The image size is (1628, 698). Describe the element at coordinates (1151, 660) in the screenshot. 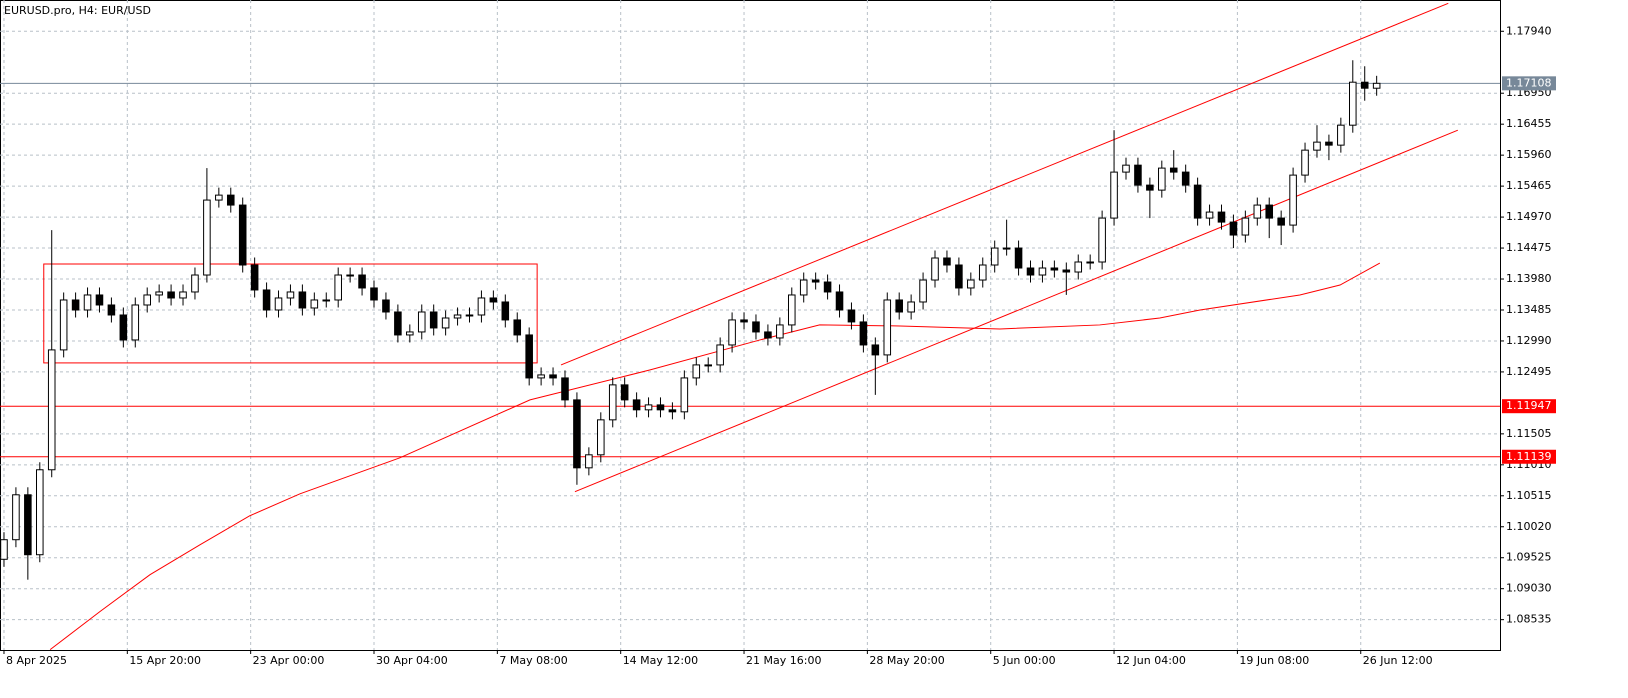

I see `x-tick-label: 12 Jun 04:00` at that location.